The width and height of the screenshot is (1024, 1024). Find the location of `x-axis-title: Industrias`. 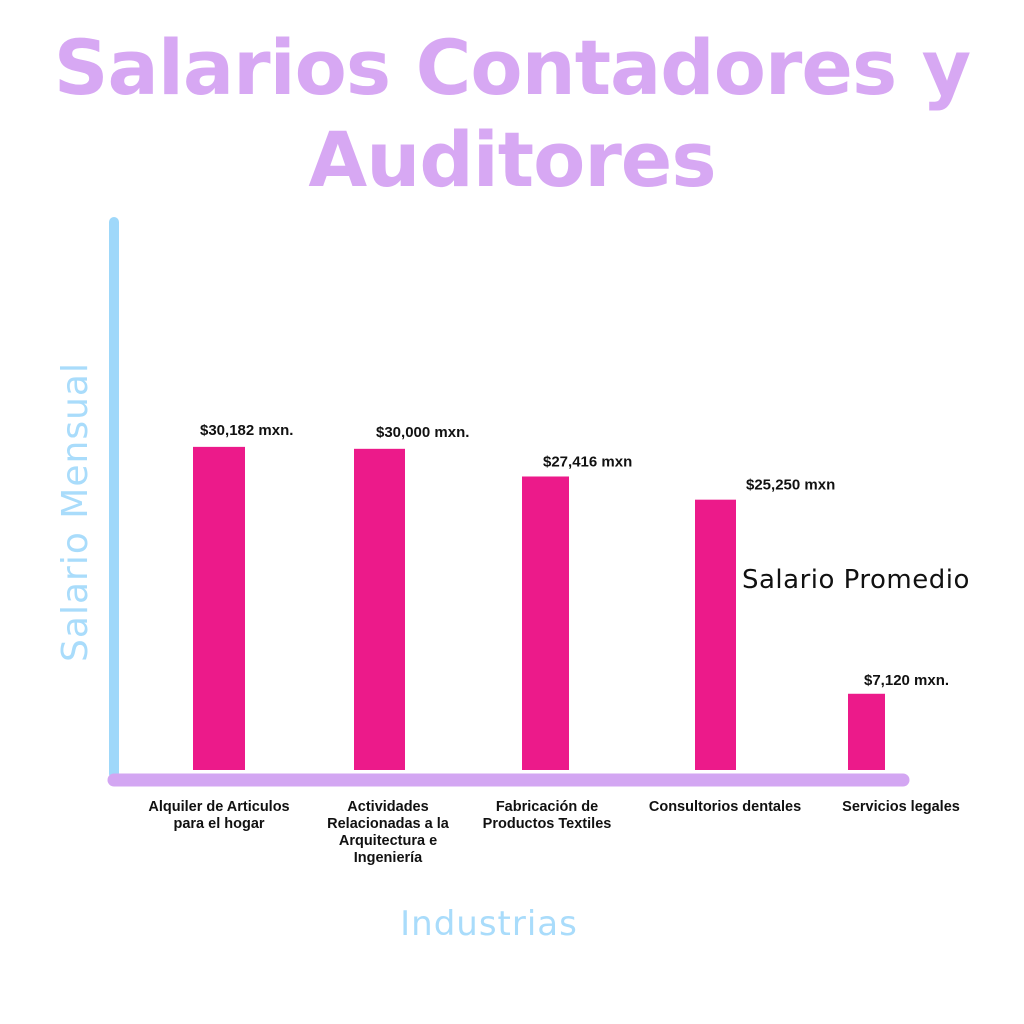

x-axis-title: Industrias is located at coordinates (489, 924).